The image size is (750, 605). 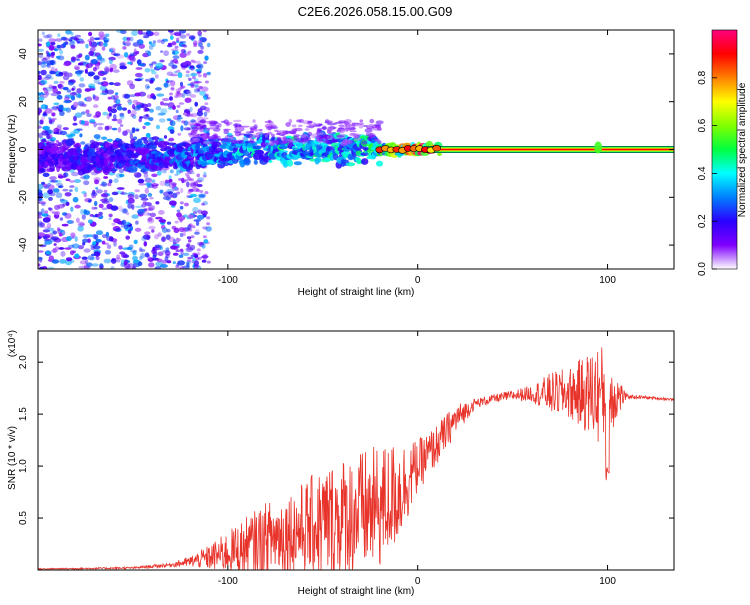 What do you see at coordinates (418, 581) in the screenshot?
I see `x-tick-label: 0` at bounding box center [418, 581].